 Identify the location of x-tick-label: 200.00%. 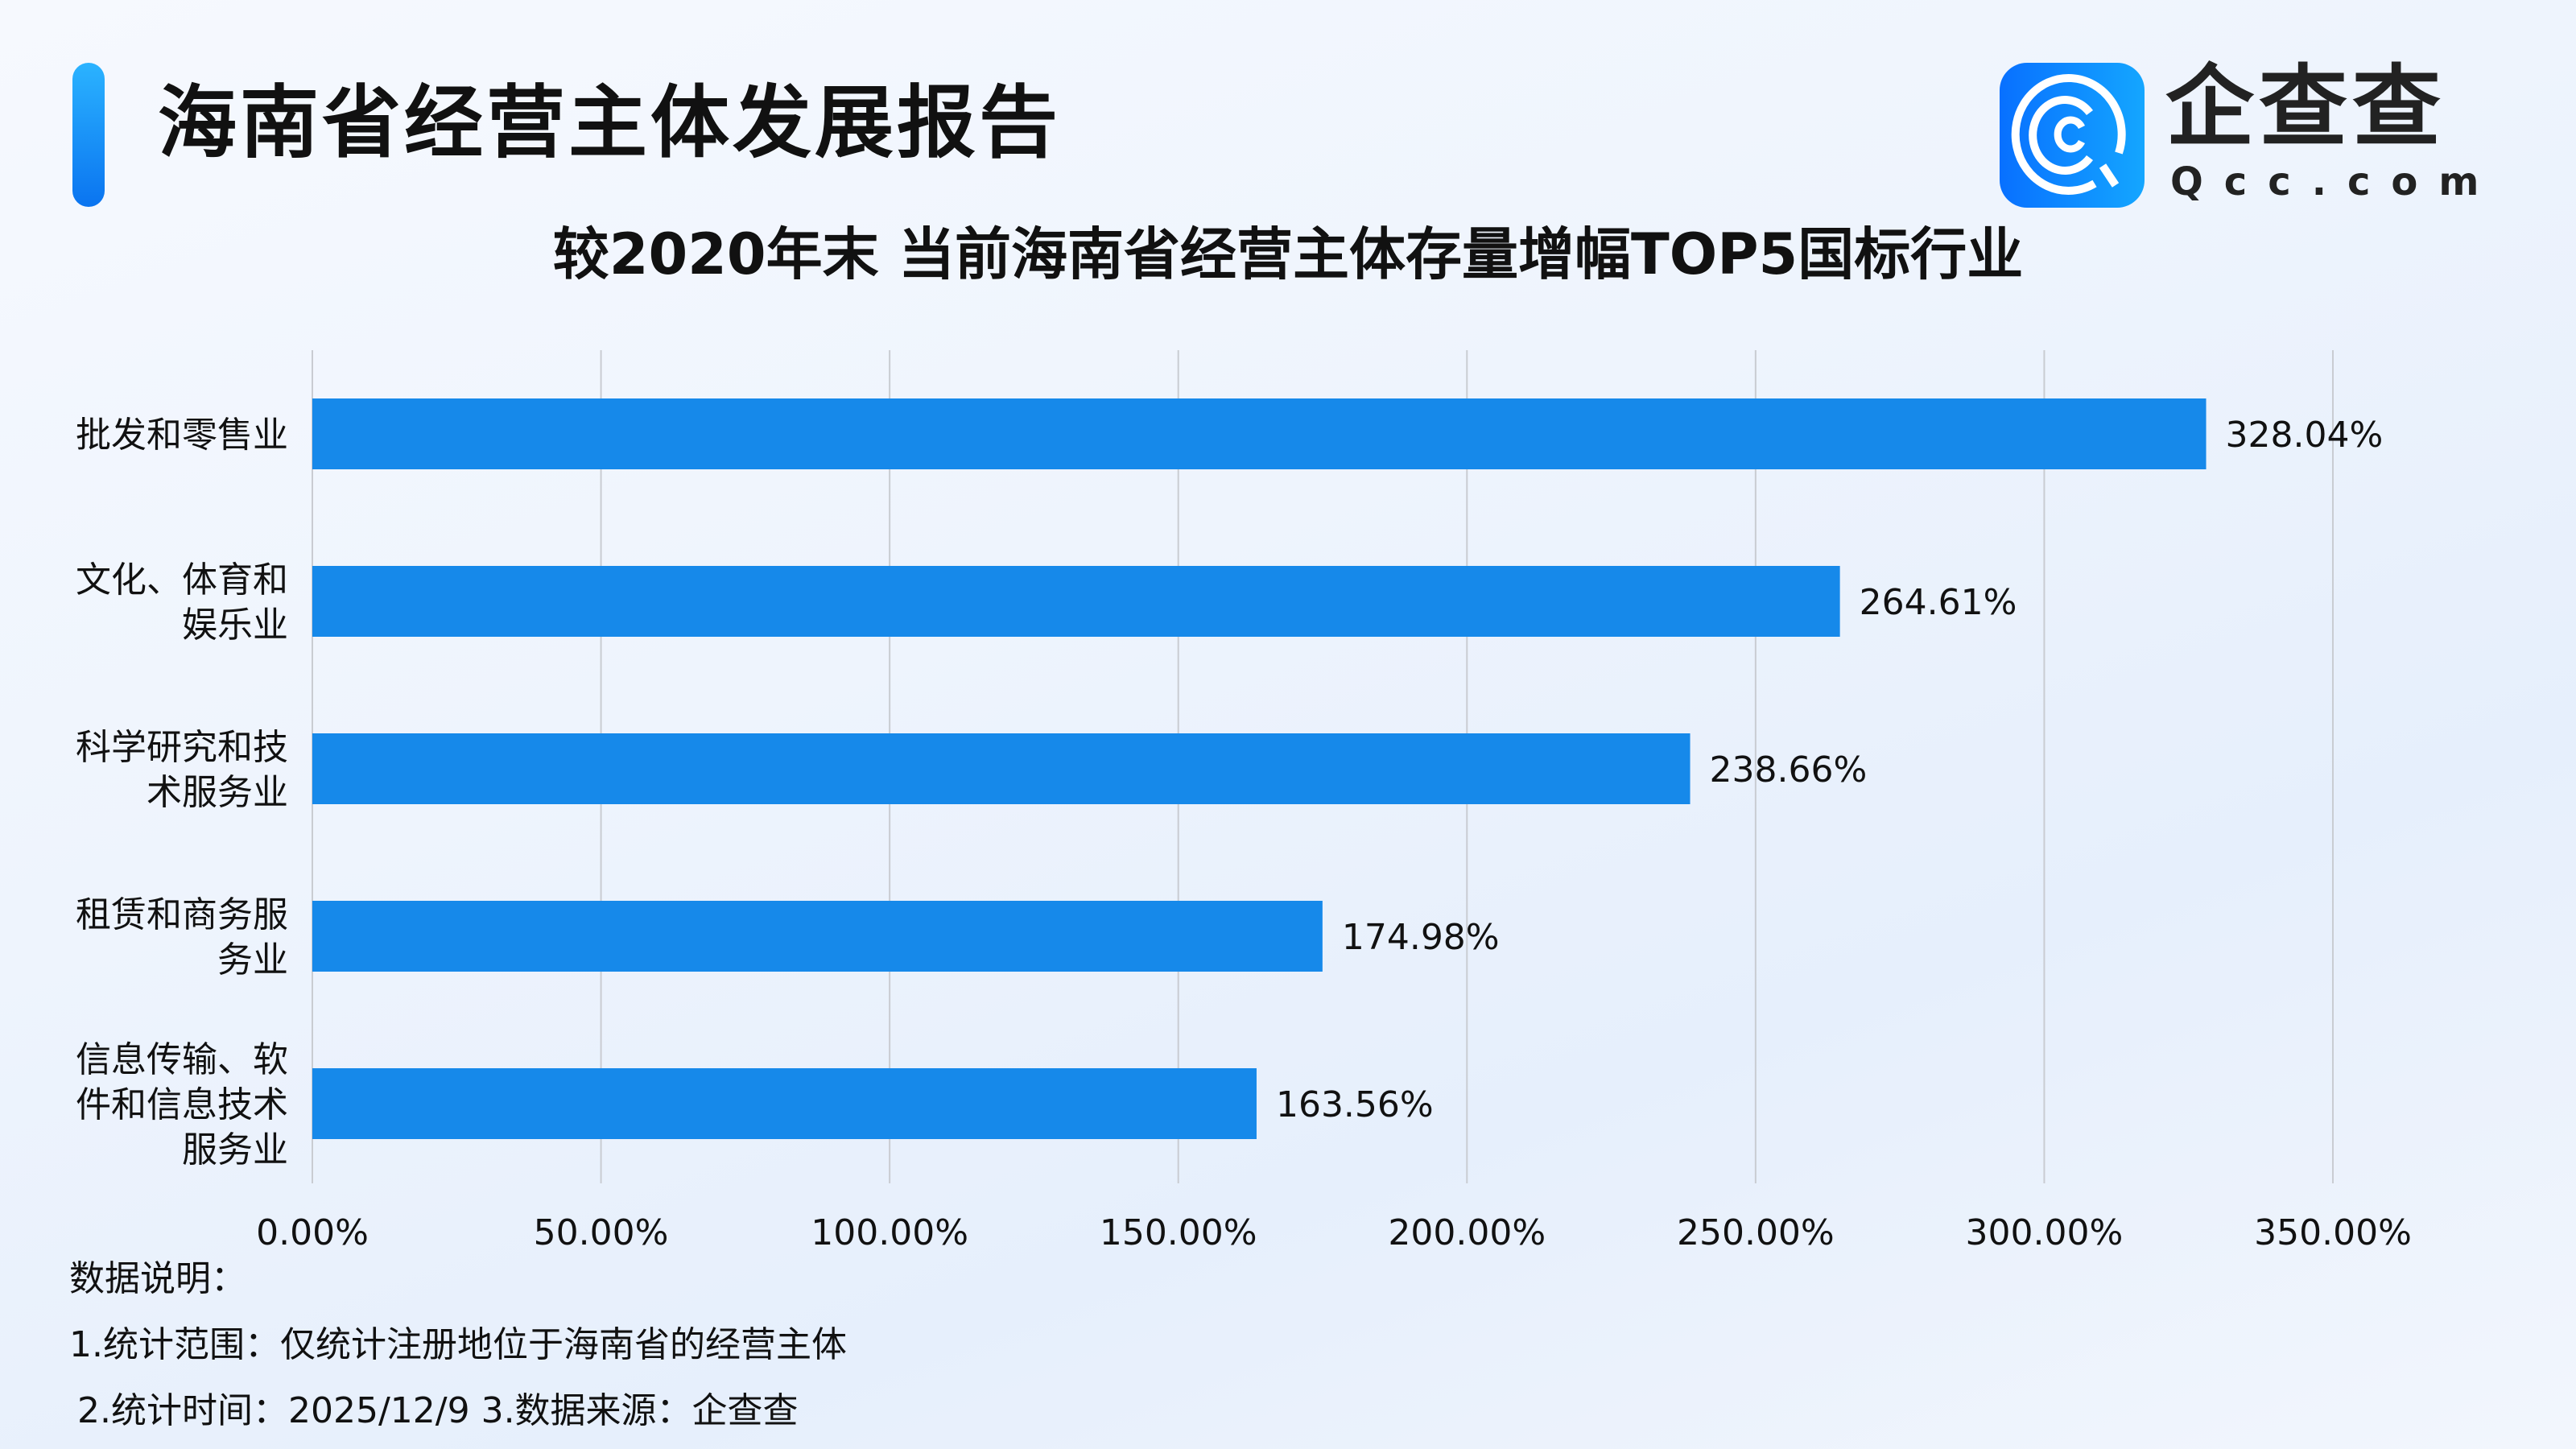
(1467, 1232).